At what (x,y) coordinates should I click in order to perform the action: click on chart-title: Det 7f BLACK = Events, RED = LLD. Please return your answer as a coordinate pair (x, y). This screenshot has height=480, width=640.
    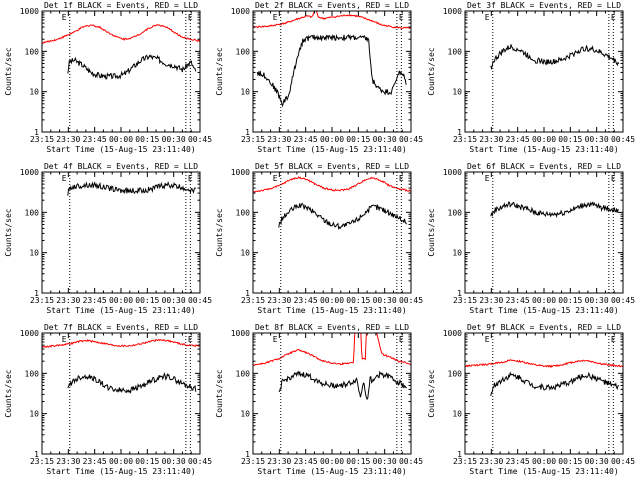
    Looking at the image, I should click on (121, 327).